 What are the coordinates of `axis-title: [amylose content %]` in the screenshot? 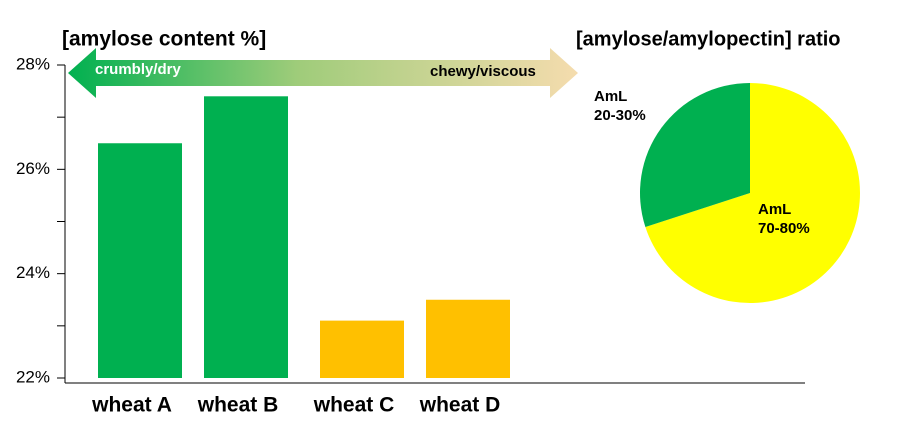 It's located at (164, 39).